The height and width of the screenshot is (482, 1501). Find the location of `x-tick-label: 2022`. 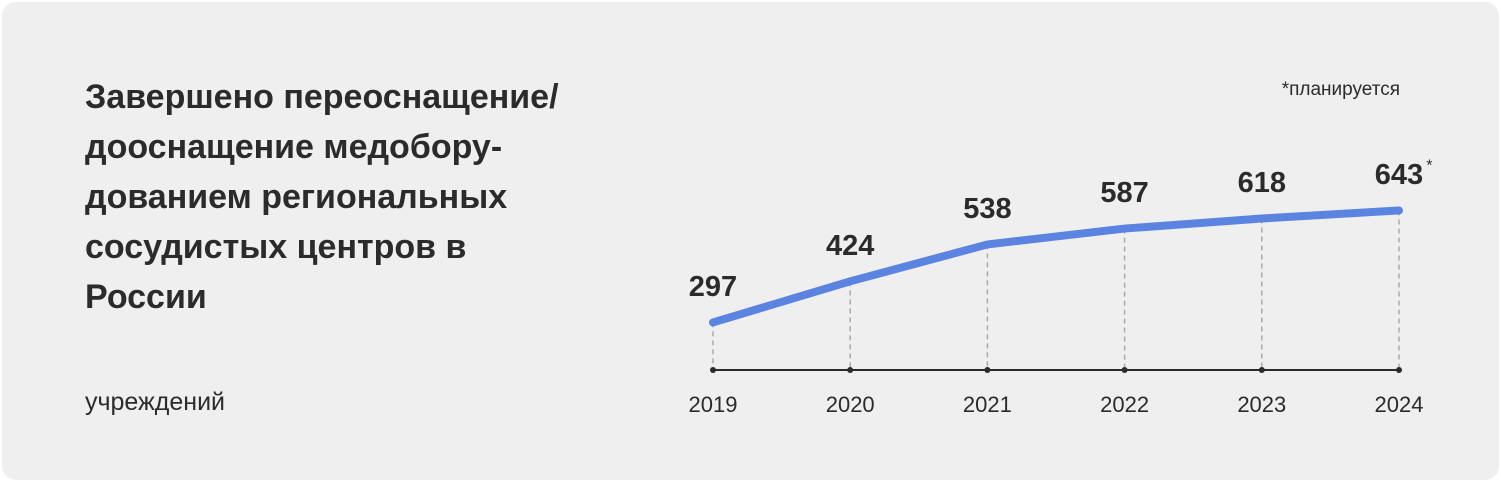

x-tick-label: 2022 is located at coordinates (1124, 404).